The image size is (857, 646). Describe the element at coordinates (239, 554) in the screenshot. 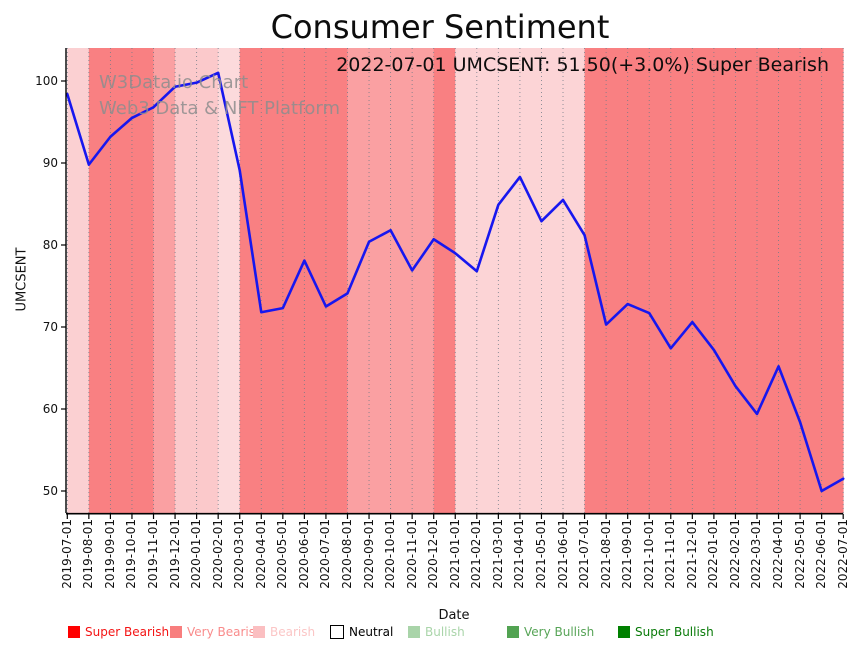

I see `x-tick-label: 2020-03-01` at that location.